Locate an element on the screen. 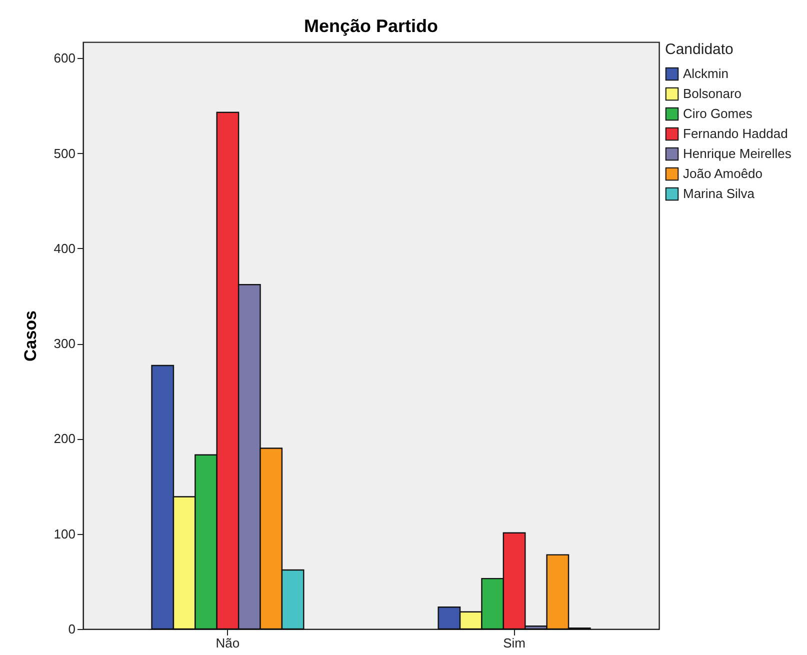 This screenshot has height=655, width=807. y-tick-label: 100 is located at coordinates (65, 534).